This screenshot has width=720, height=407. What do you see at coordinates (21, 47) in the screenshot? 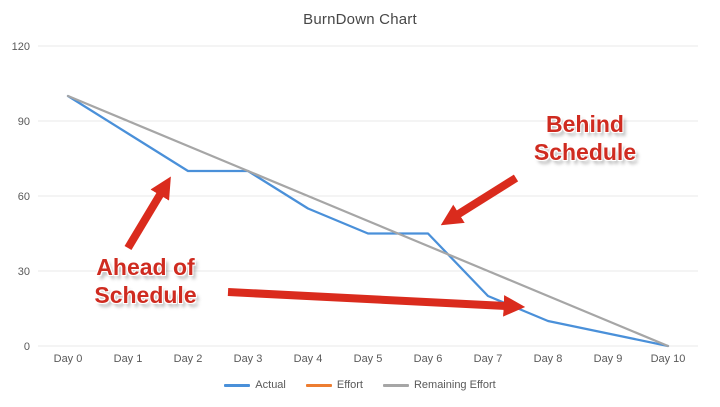
I see `y-tick-label: 120` at bounding box center [21, 47].